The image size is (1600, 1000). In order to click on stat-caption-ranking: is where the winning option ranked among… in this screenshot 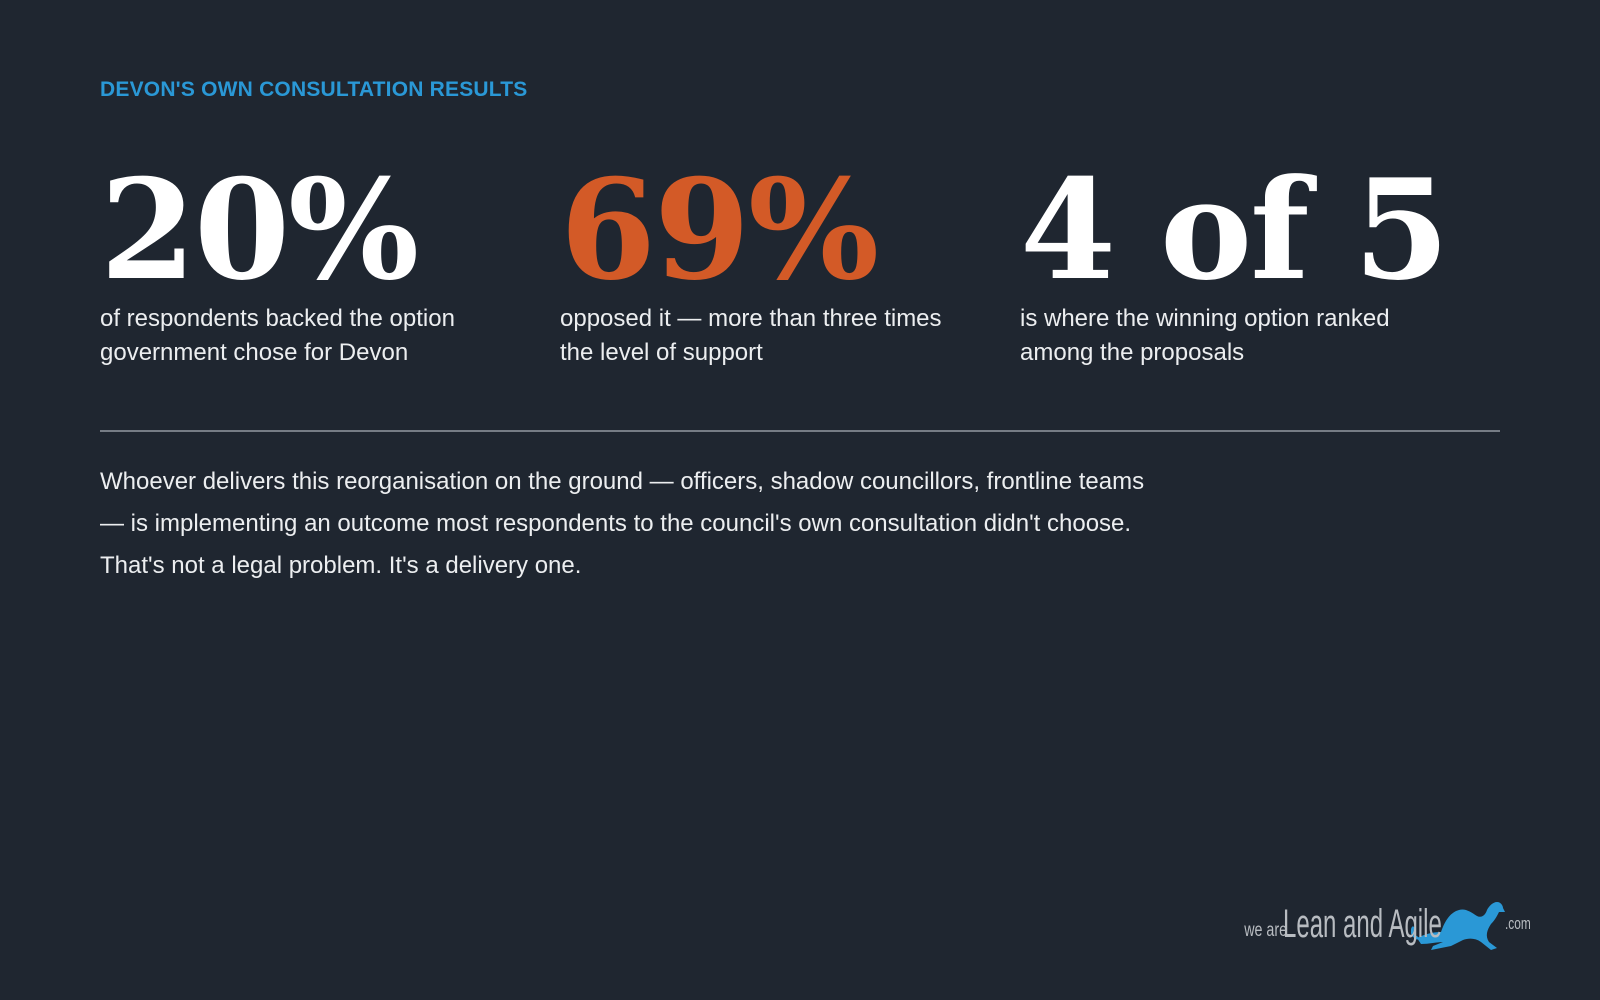, I will do `click(1205, 335)`.